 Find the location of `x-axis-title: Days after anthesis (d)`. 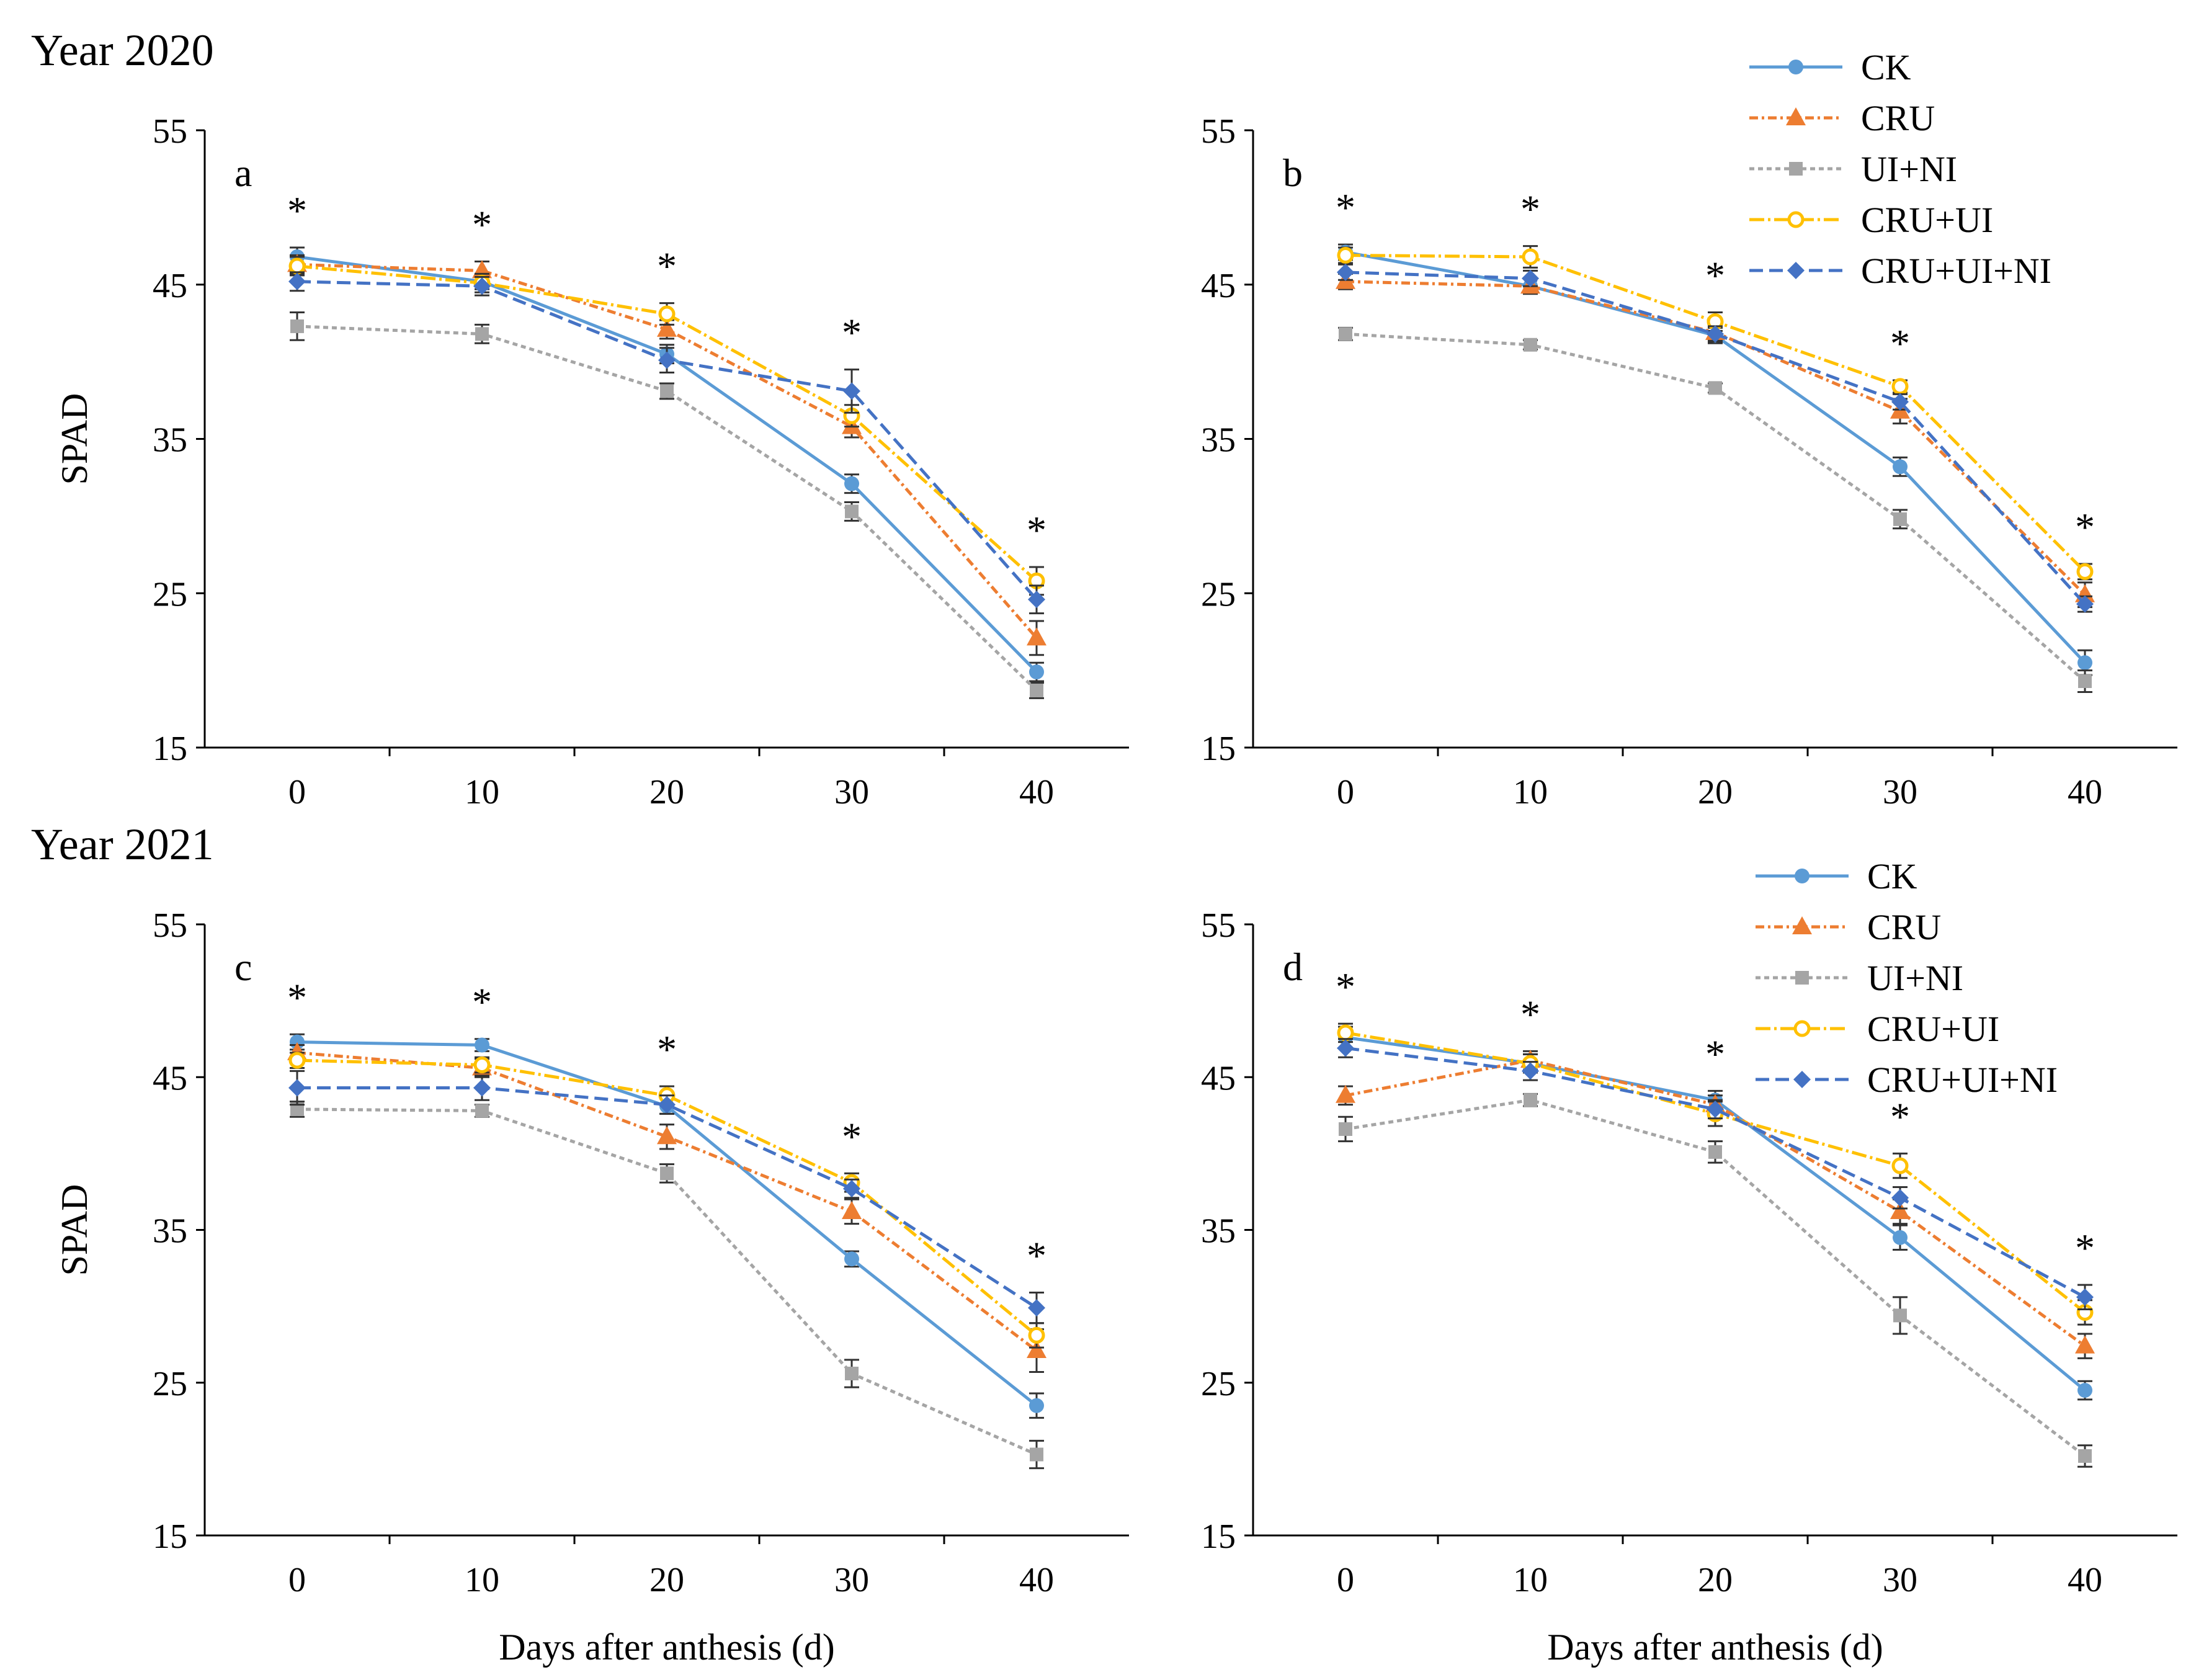

x-axis-title: Days after anthesis (d) is located at coordinates (666, 1647).